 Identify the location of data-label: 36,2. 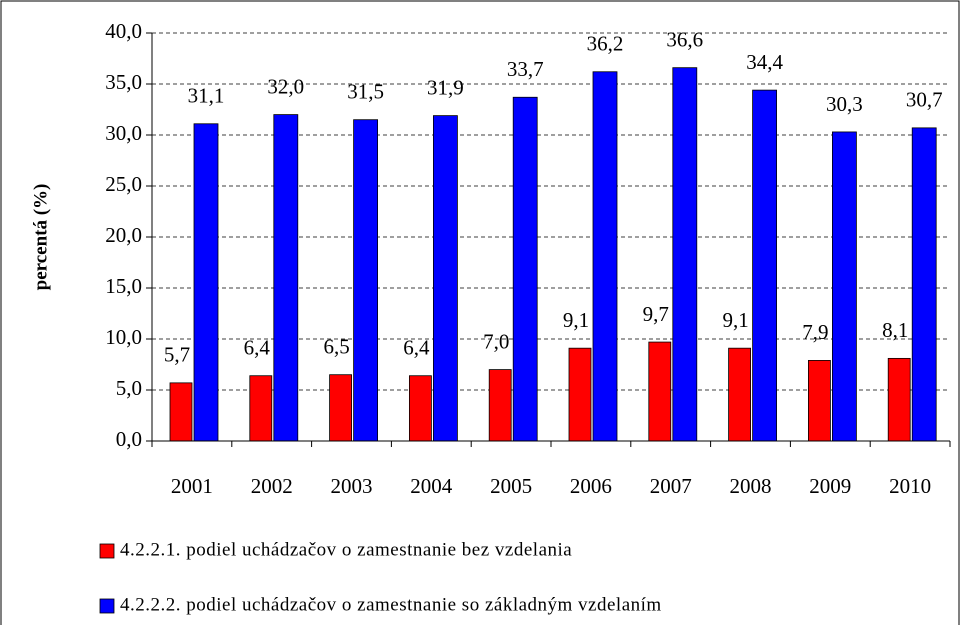
(605, 44).